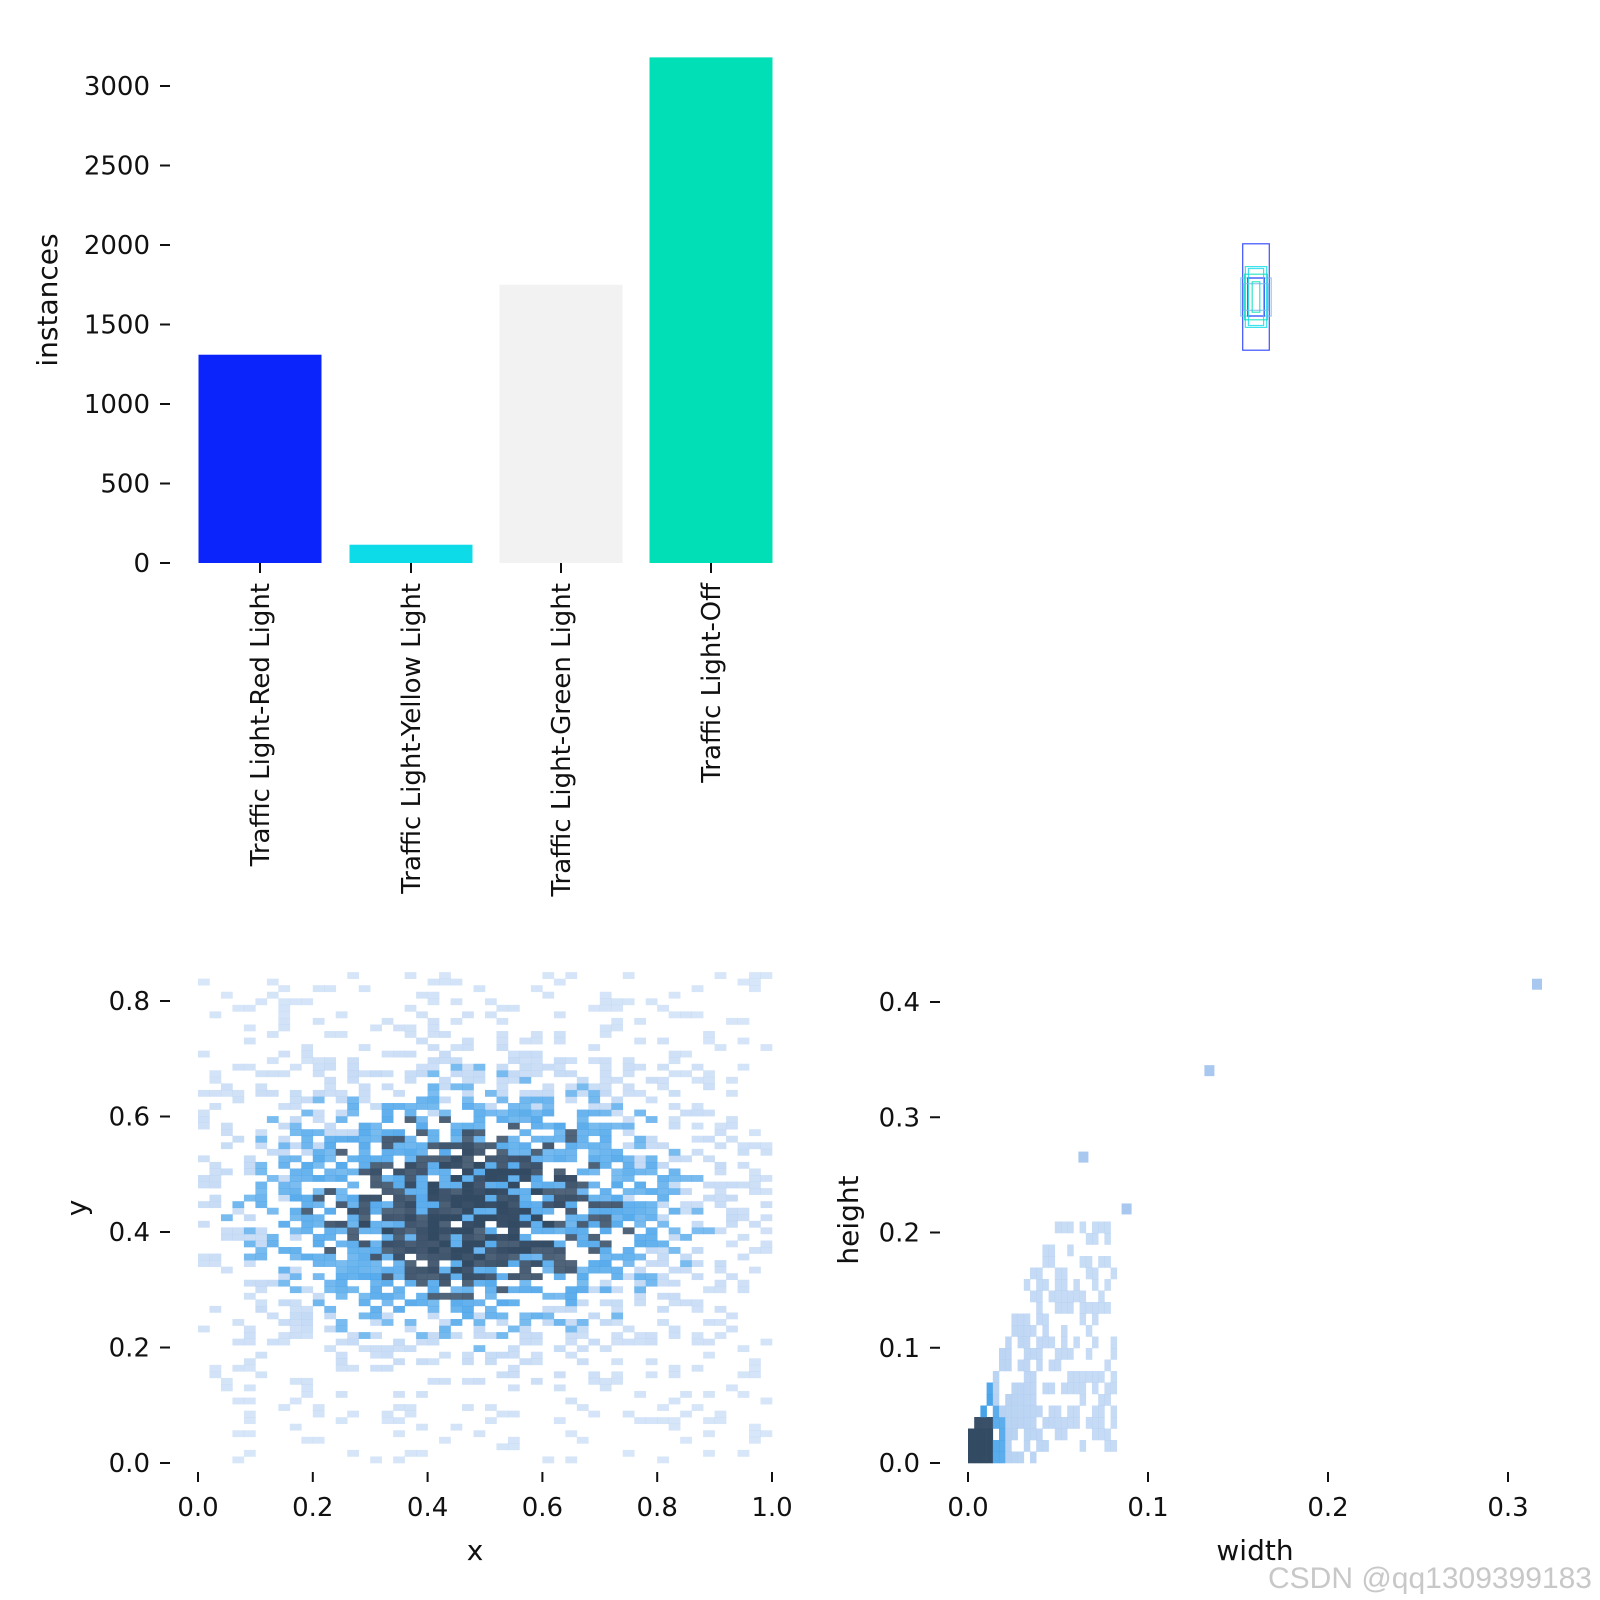 Image resolution: width=1600 pixels, height=1600 pixels. I want to click on xy-y-tick-label: 0.0, so click(129, 1464).